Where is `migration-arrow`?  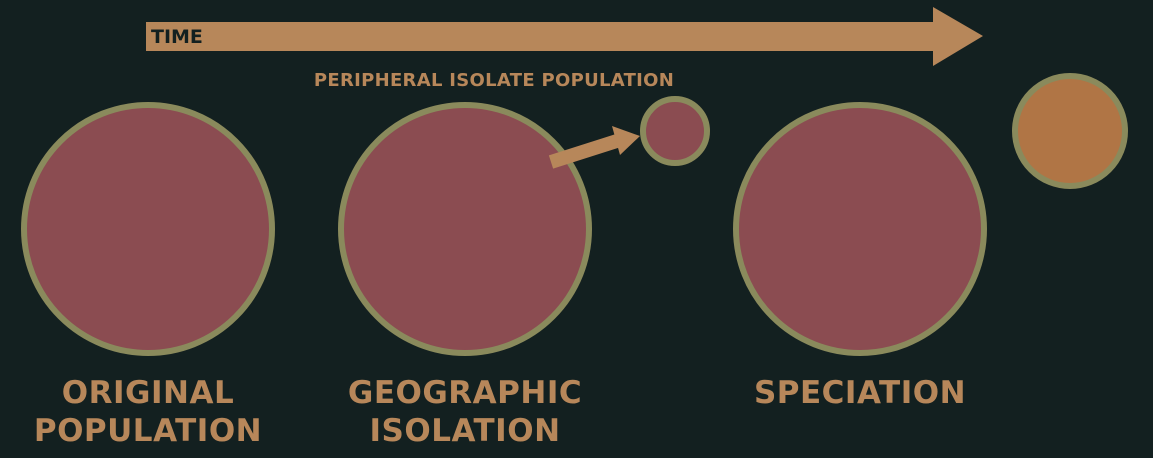
migration-arrow is located at coordinates (594, 147).